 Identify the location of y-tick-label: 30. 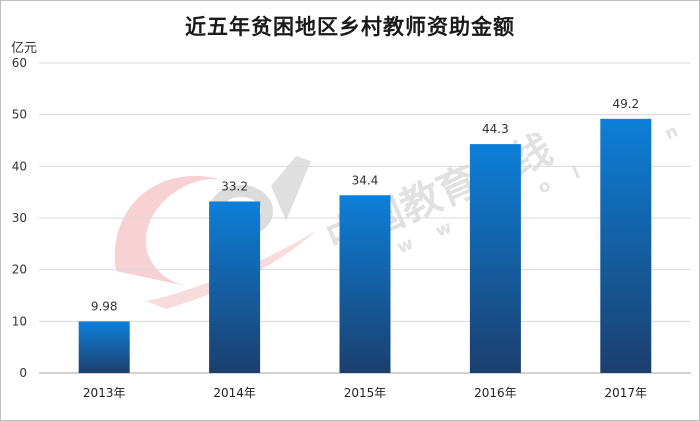
(19, 218).